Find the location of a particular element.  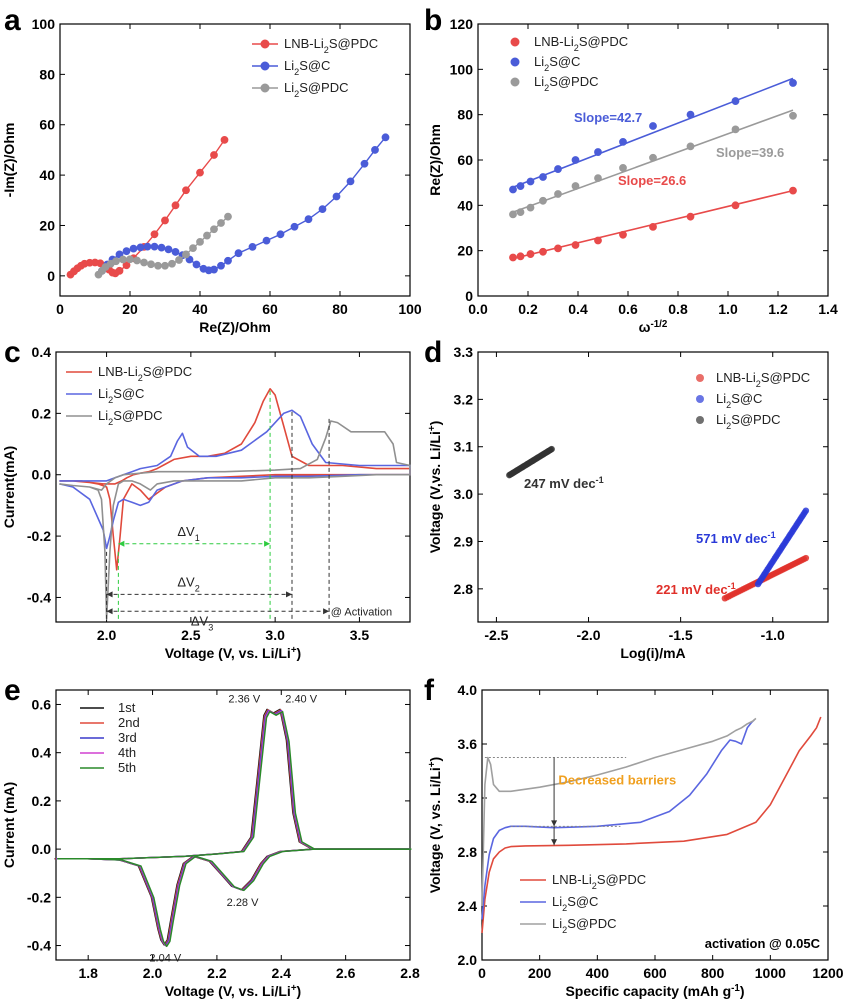

x-tick-label: 20 is located at coordinates (130, 309).